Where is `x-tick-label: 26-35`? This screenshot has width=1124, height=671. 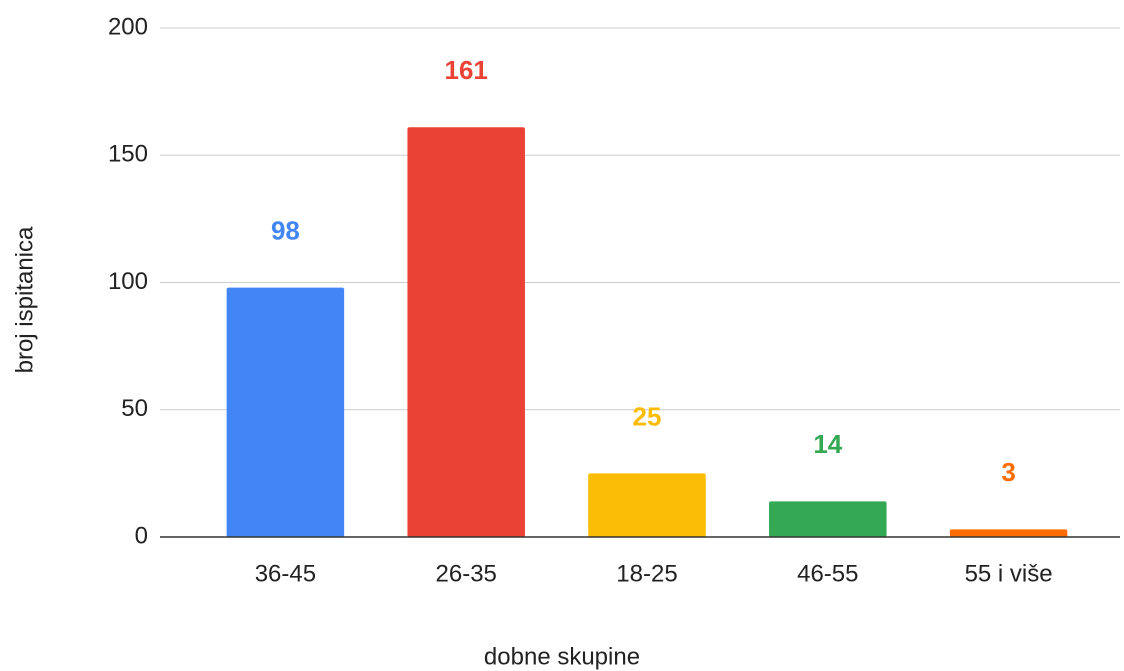
x-tick-label: 26-35 is located at coordinates (466, 573).